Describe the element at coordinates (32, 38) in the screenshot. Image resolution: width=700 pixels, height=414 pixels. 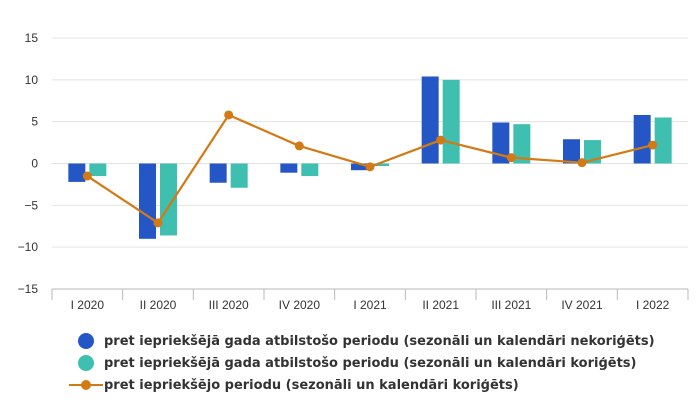
I see `y-tick-label: 15` at that location.